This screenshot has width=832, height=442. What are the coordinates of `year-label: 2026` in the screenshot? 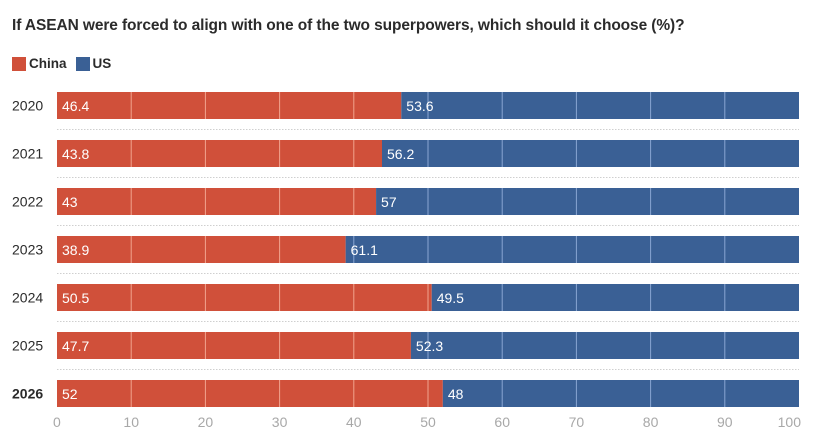 It's located at (27, 394).